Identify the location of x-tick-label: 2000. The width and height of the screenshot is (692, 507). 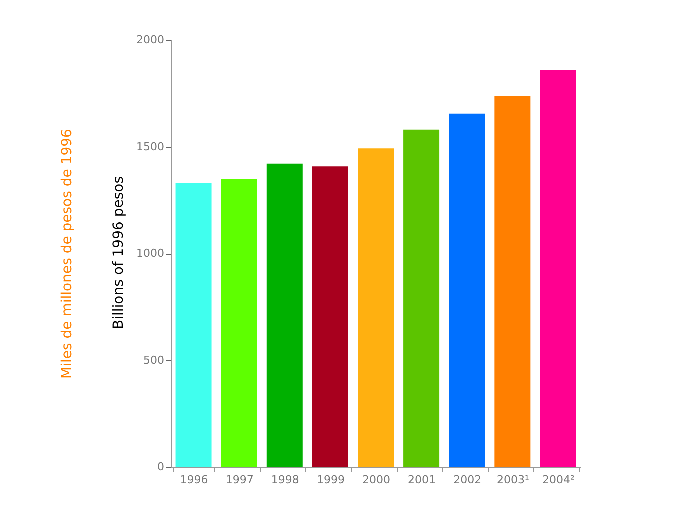
(376, 480).